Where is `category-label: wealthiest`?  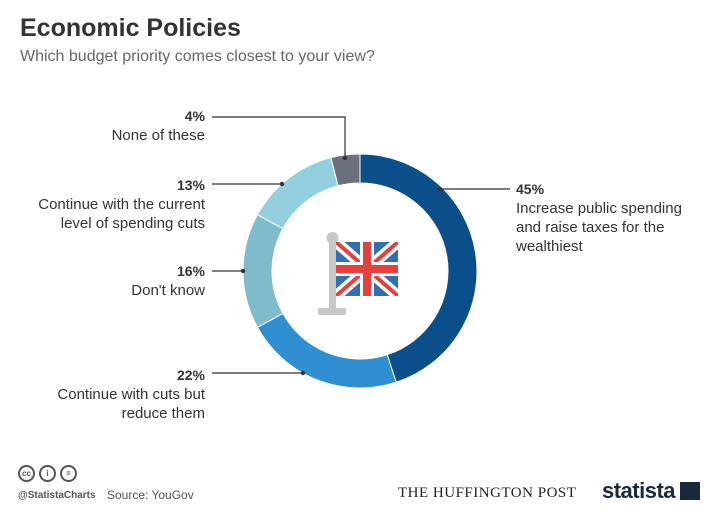 category-label: wealthiest is located at coordinates (549, 246).